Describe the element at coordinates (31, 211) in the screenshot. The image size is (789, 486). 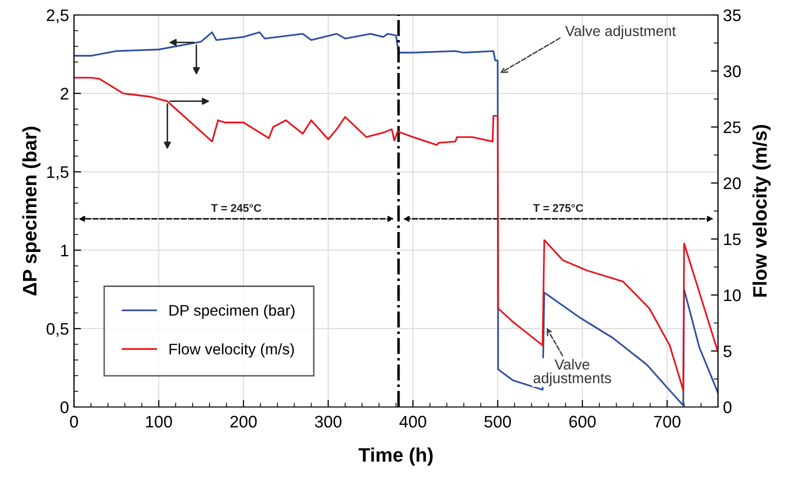
I see `y-axis-title: ΔP specimen (bar)` at that location.